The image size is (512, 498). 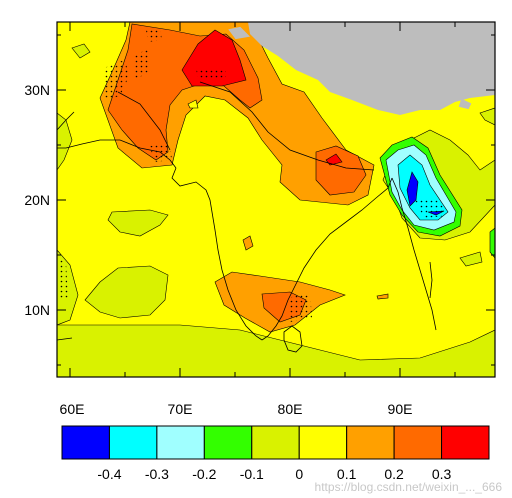 What do you see at coordinates (37, 90) in the screenshot?
I see `lat-label-30n: 30N` at bounding box center [37, 90].